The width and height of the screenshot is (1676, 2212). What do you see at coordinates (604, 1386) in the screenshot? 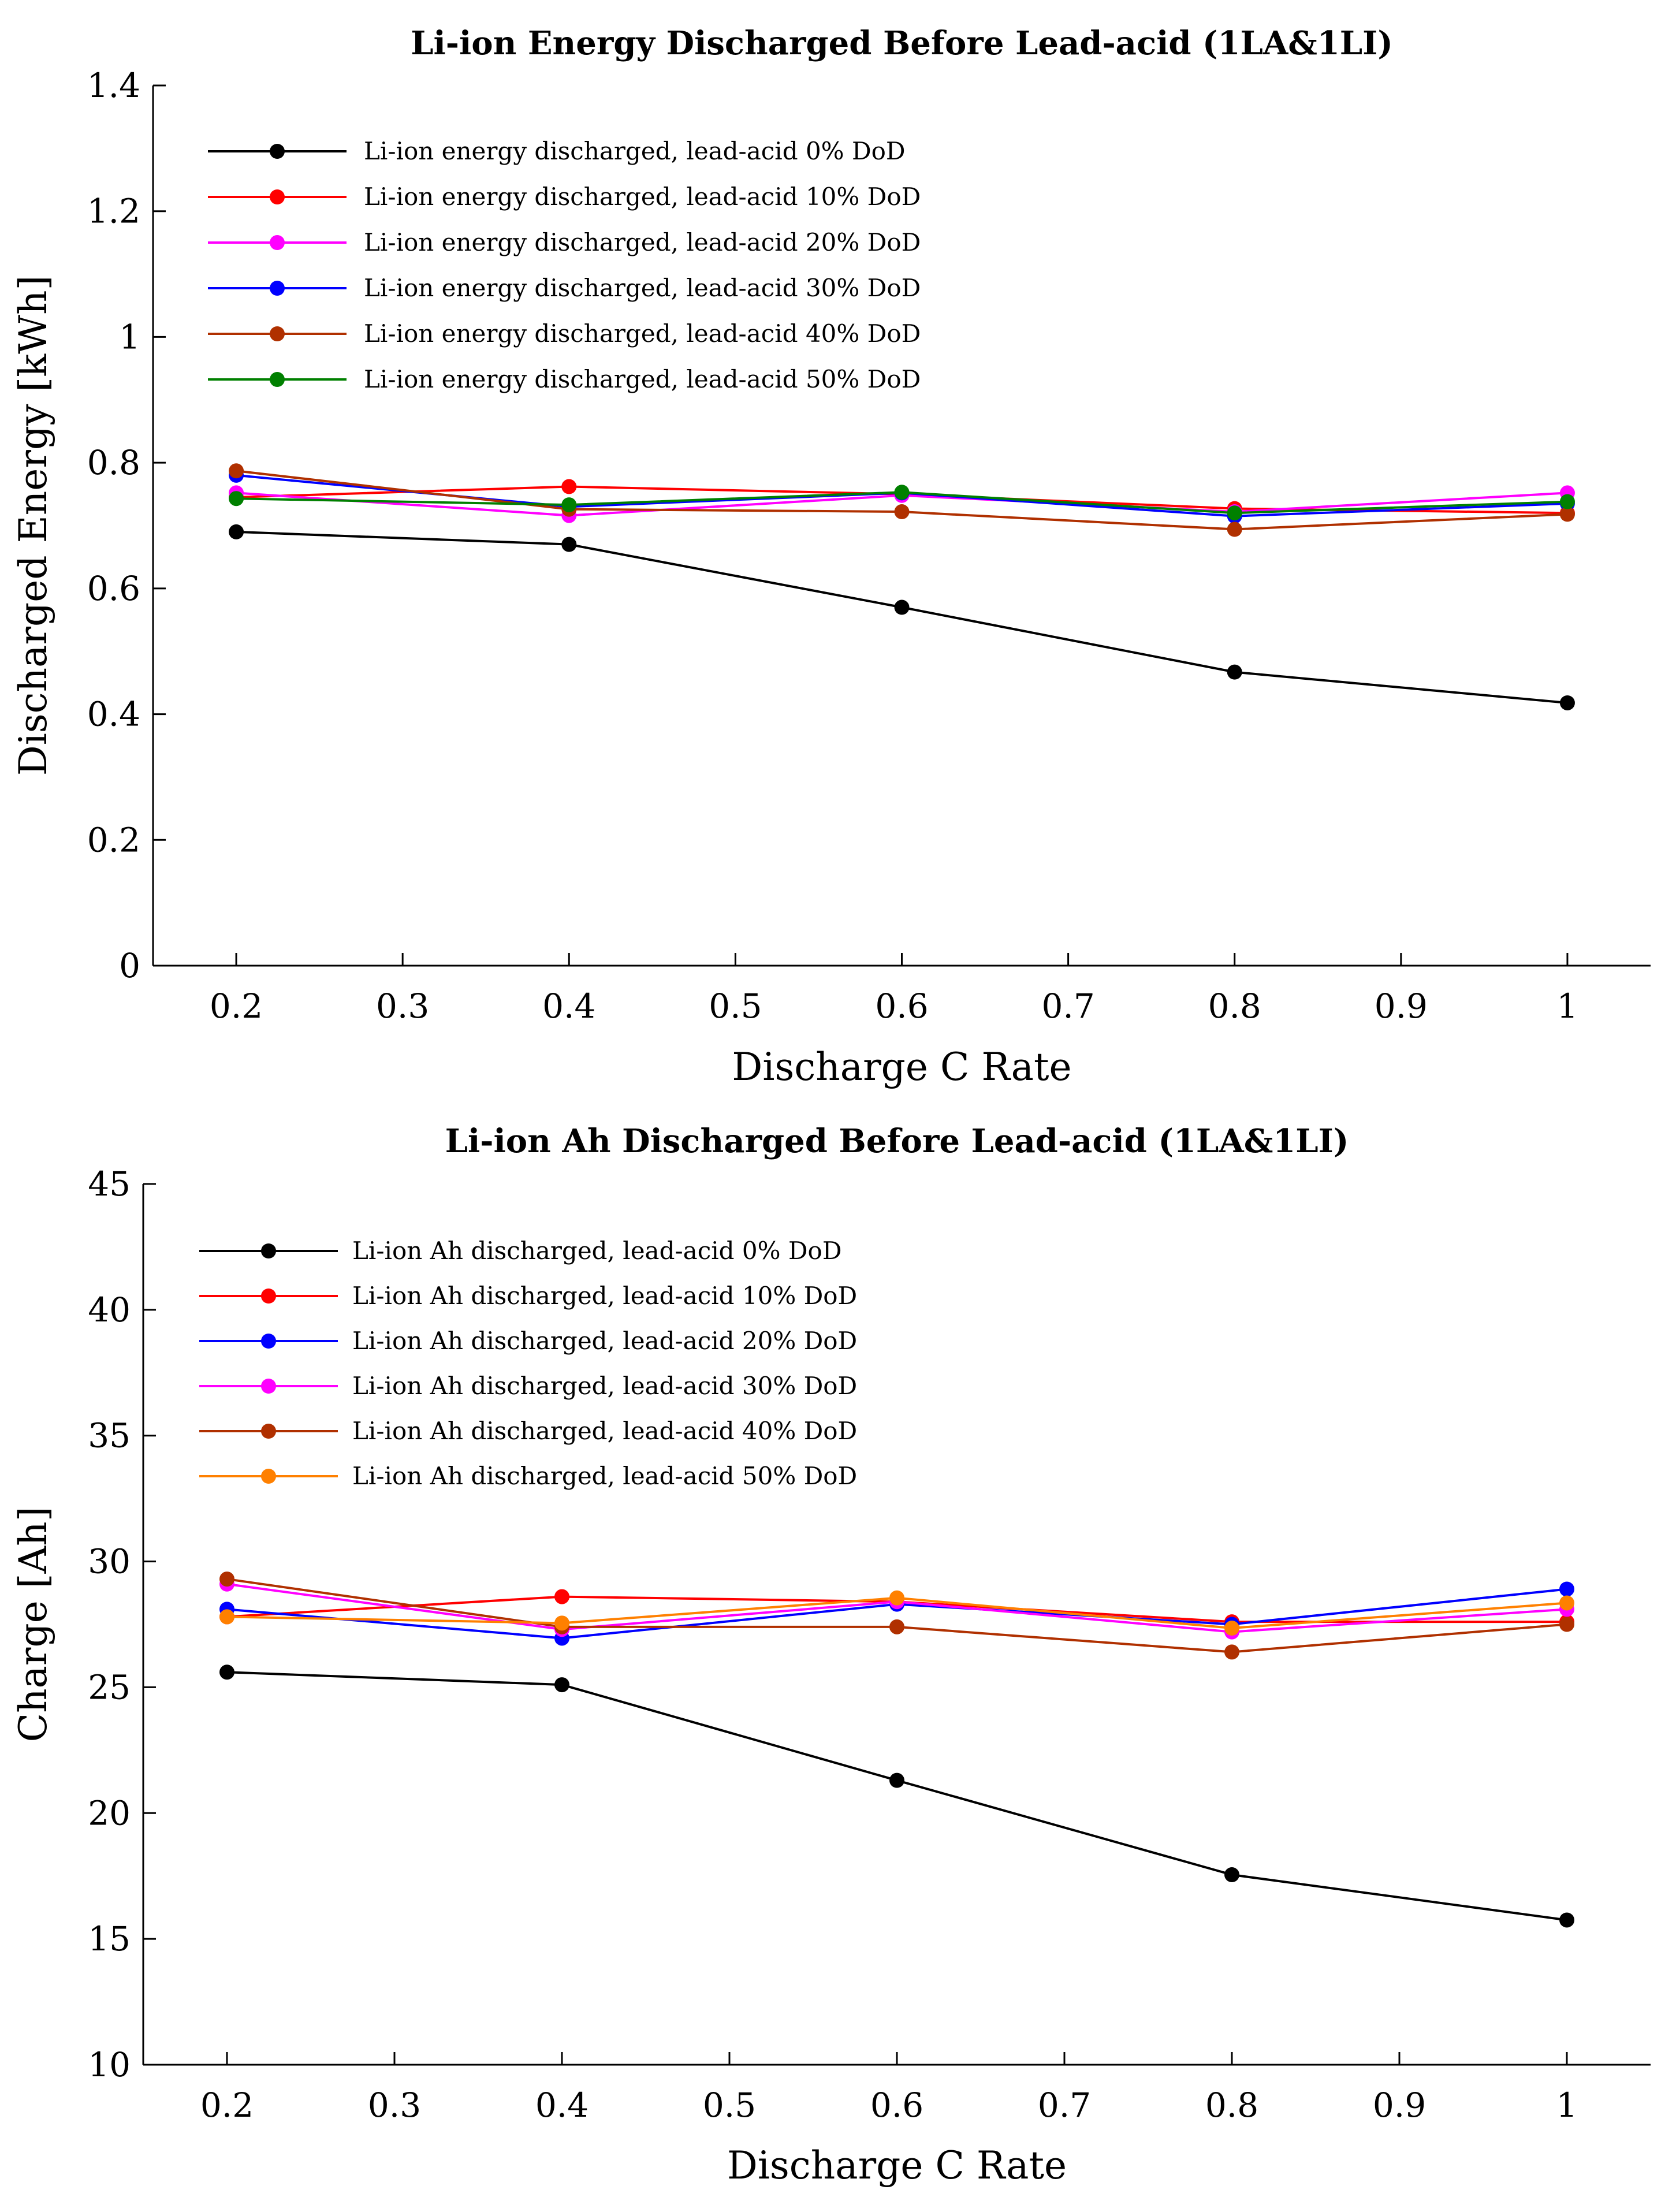
I see `legend-label: Li-ion Ah discharged, lead-acid 30% DoD` at bounding box center [604, 1386].